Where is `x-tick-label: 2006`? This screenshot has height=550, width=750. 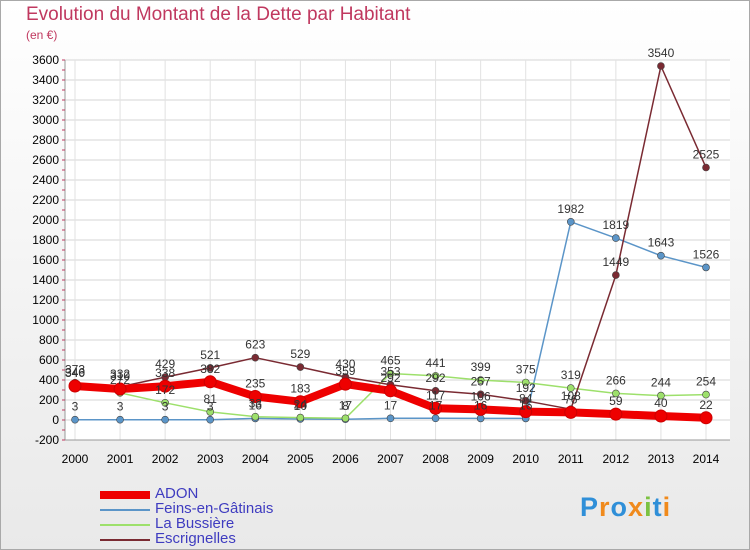
x-tick-label: 2006 is located at coordinates (345, 459).